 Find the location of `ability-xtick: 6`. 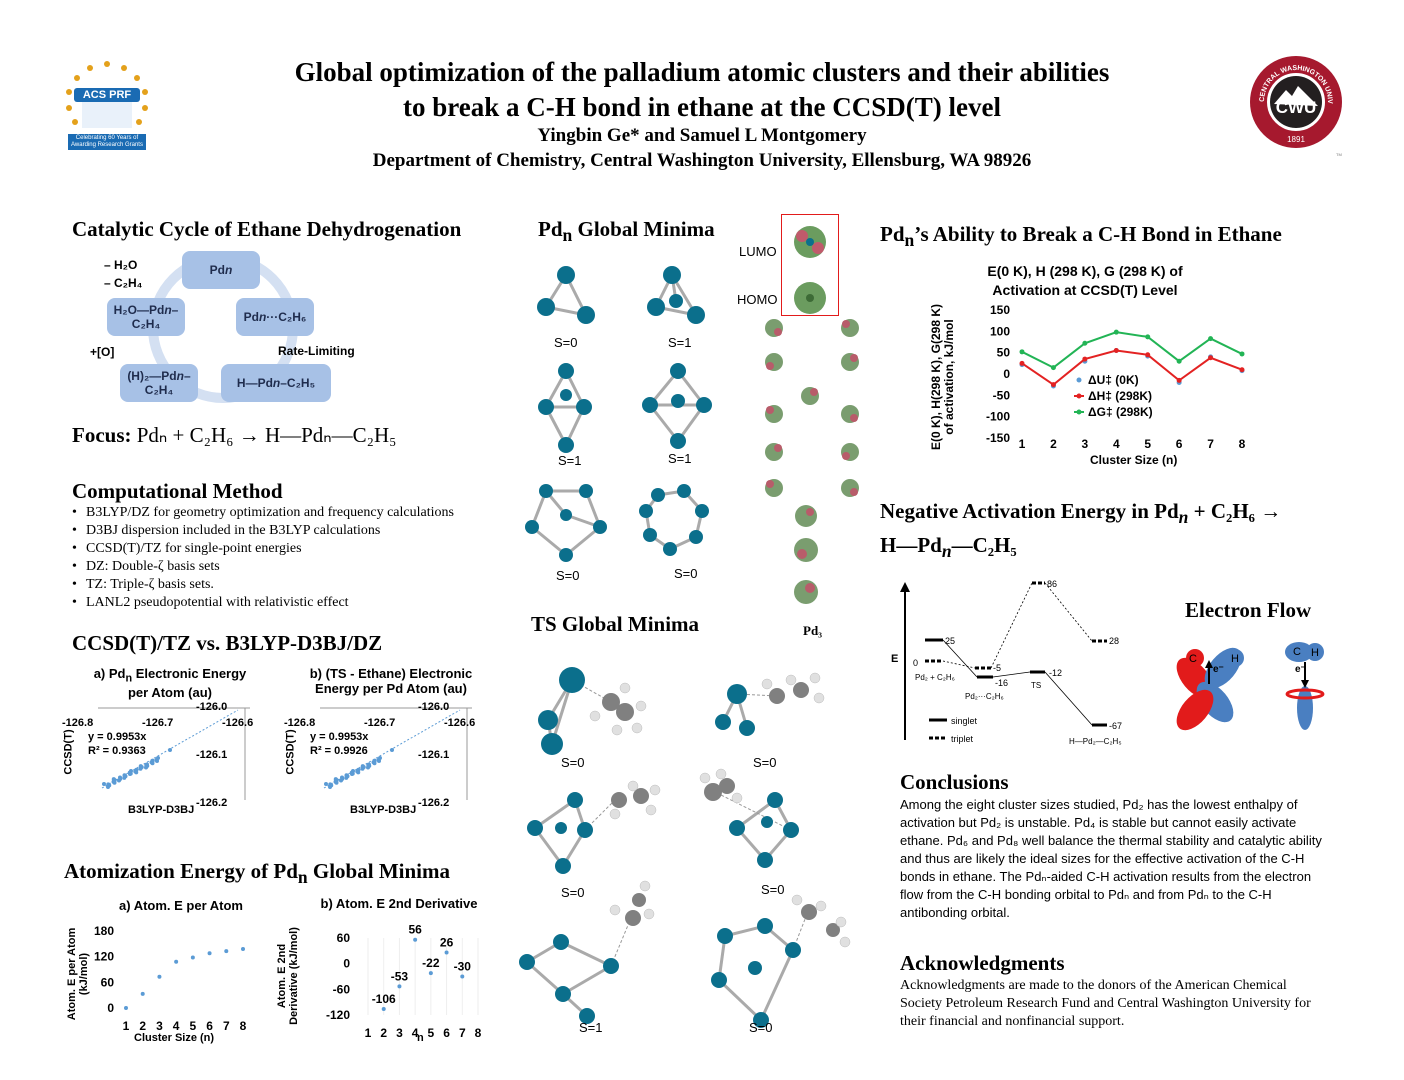

ability-xtick: 6 is located at coordinates (1179, 444).